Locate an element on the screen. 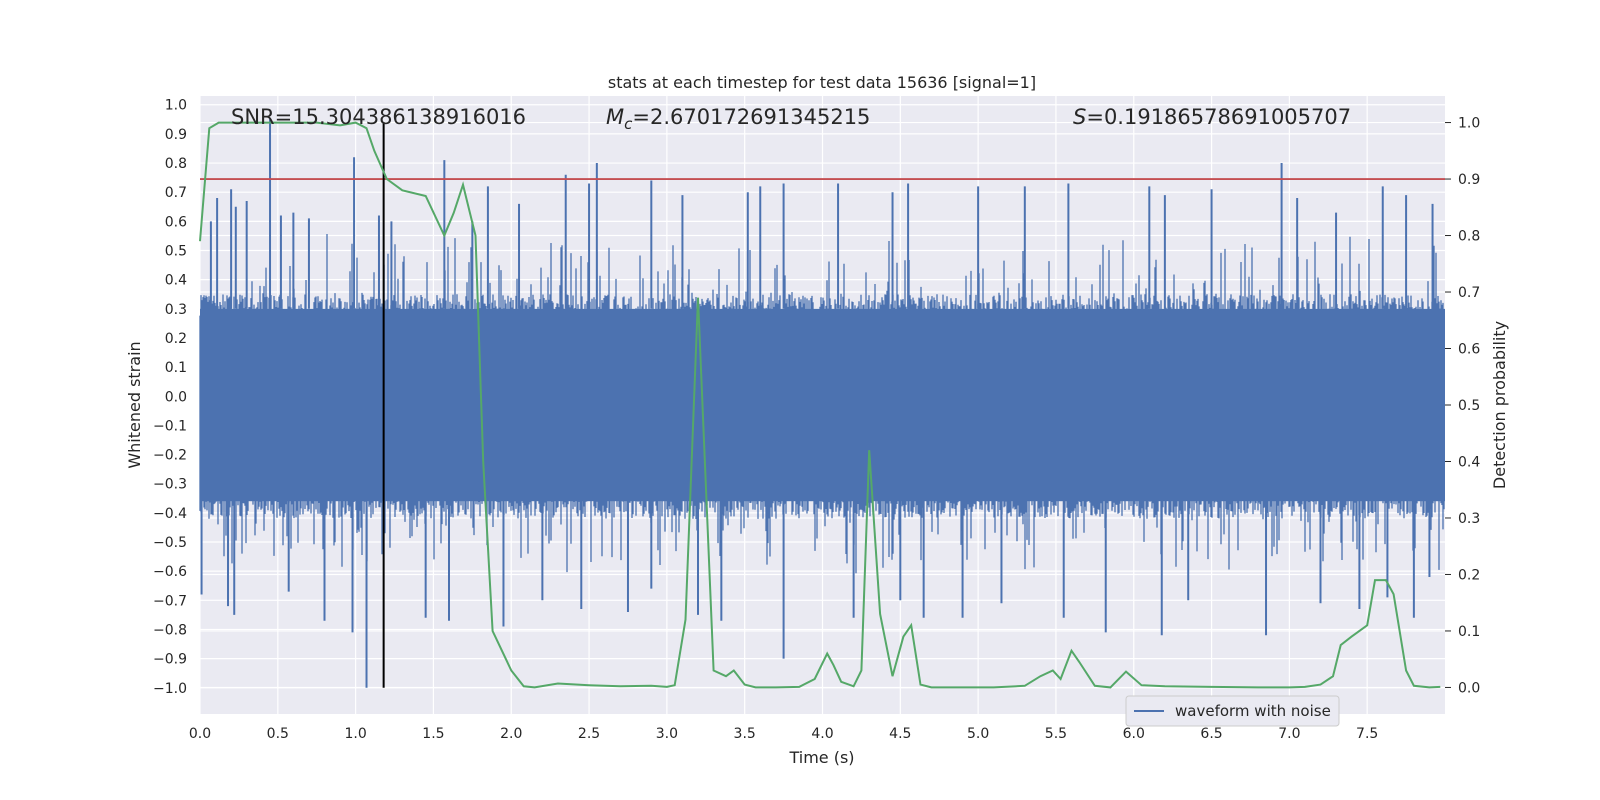 Image resolution: width=1600 pixels, height=800 pixels. y-left-tick-label: −0.5 is located at coordinates (170, 543).